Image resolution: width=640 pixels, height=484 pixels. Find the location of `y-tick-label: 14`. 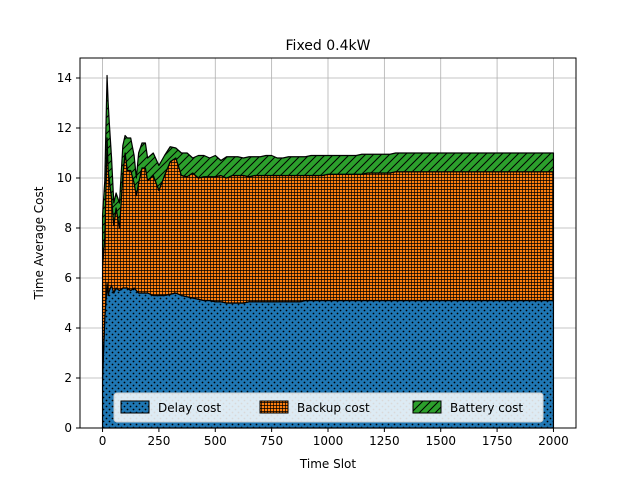

y-tick-label: 14 is located at coordinates (64, 78).